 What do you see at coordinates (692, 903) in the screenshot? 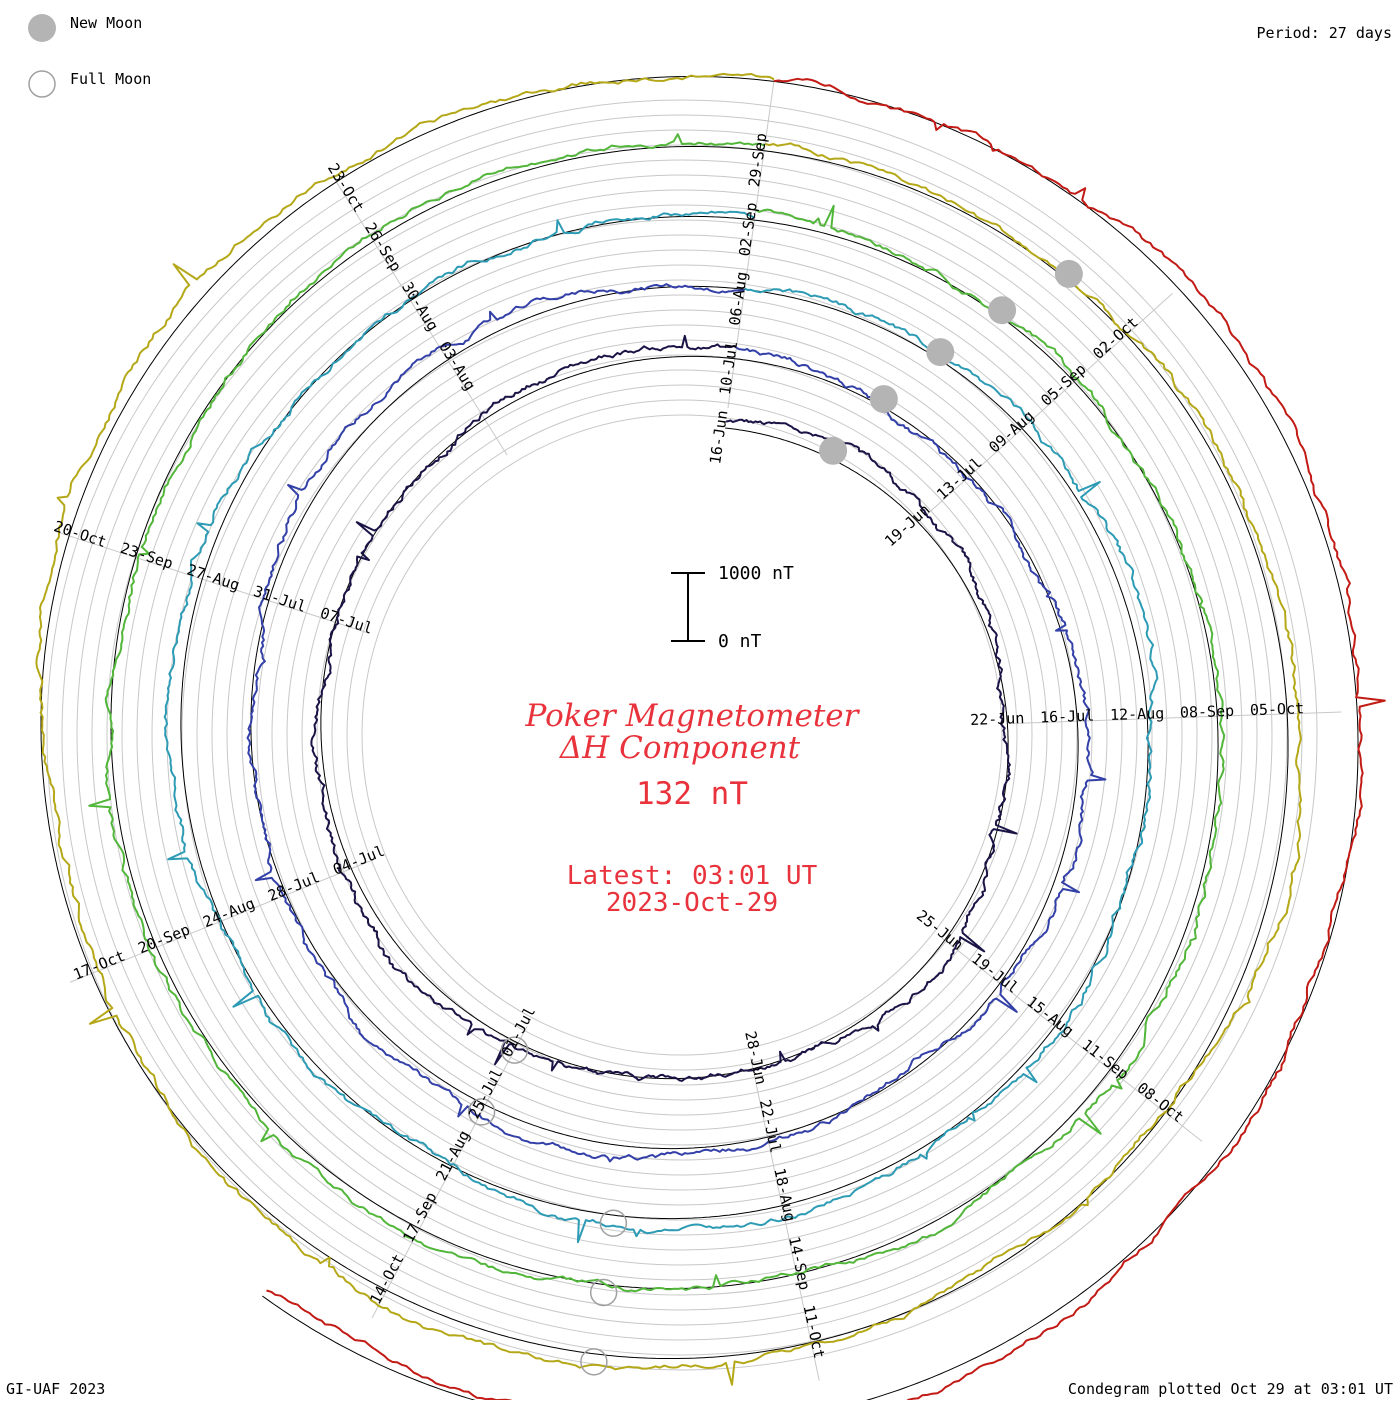
I see `latest-date: 2023-Oct-29` at bounding box center [692, 903].